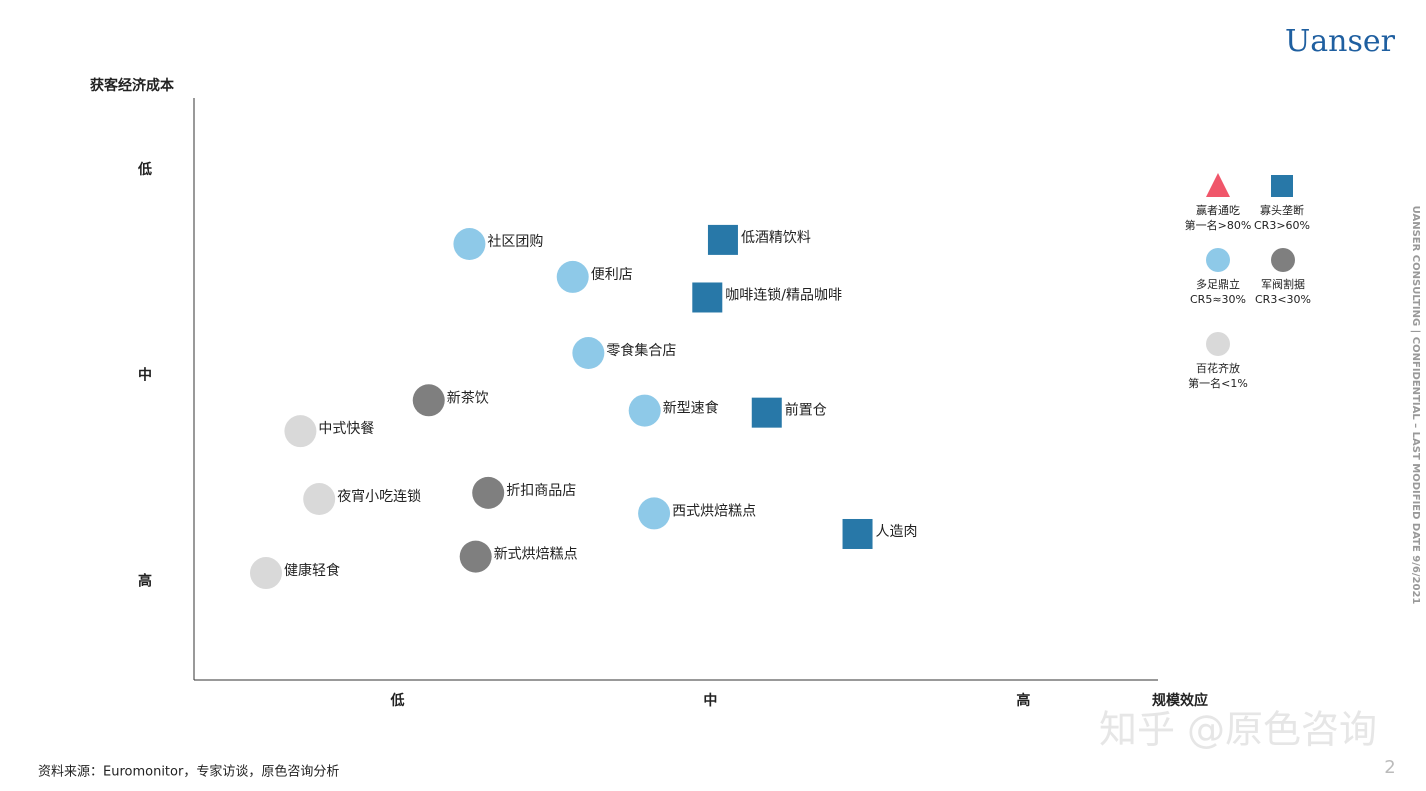  Describe the element at coordinates (1283, 299) in the screenshot. I see `legend-description: CR3<30%` at that location.